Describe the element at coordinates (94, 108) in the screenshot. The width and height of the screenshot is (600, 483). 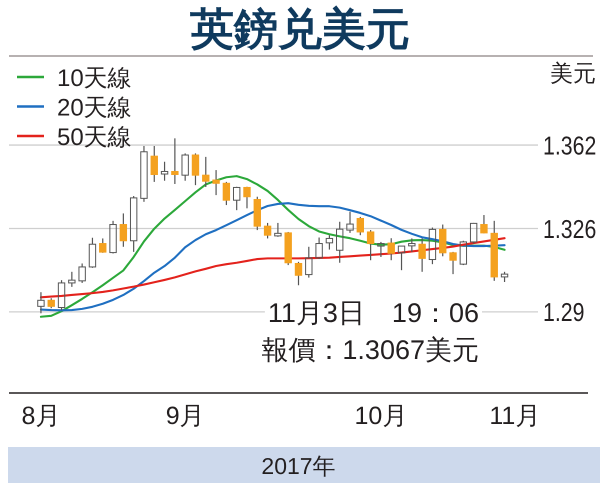
I see `legend-label: 20天線` at that location.